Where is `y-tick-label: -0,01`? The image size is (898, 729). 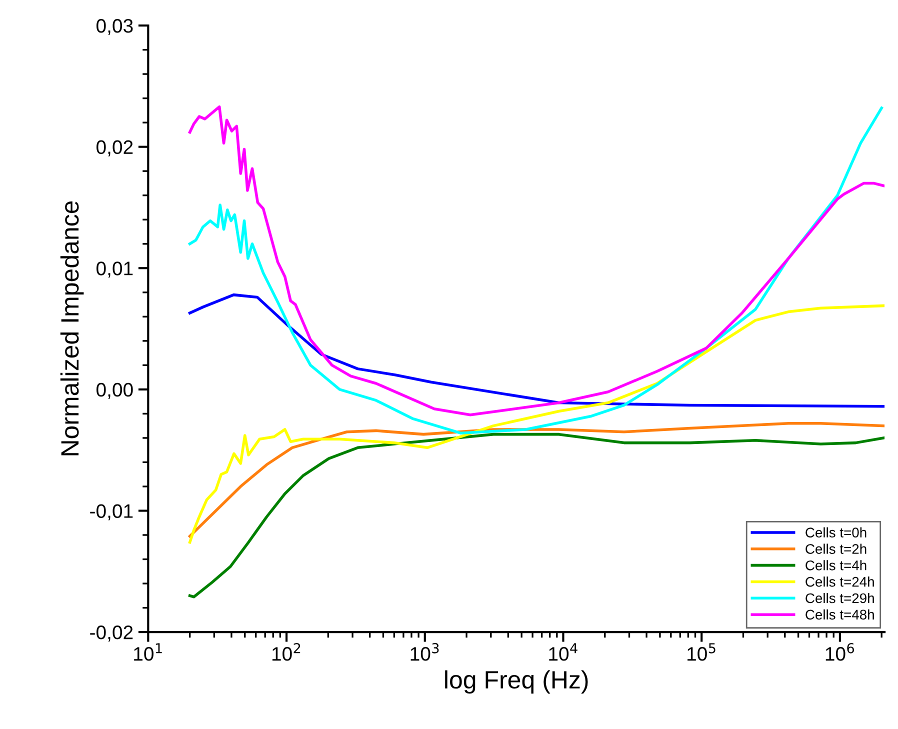
y-tick-label: -0,01 is located at coordinates (111, 512).